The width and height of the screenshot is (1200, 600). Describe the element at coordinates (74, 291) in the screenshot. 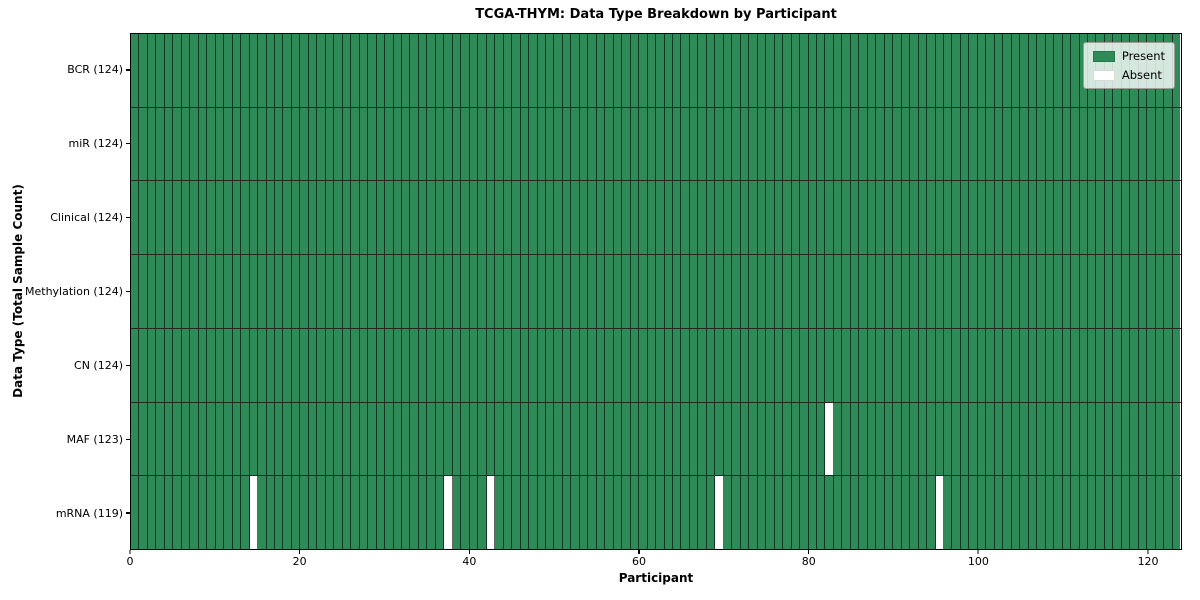

I see `y-tick-label: Methylation (124)` at that location.